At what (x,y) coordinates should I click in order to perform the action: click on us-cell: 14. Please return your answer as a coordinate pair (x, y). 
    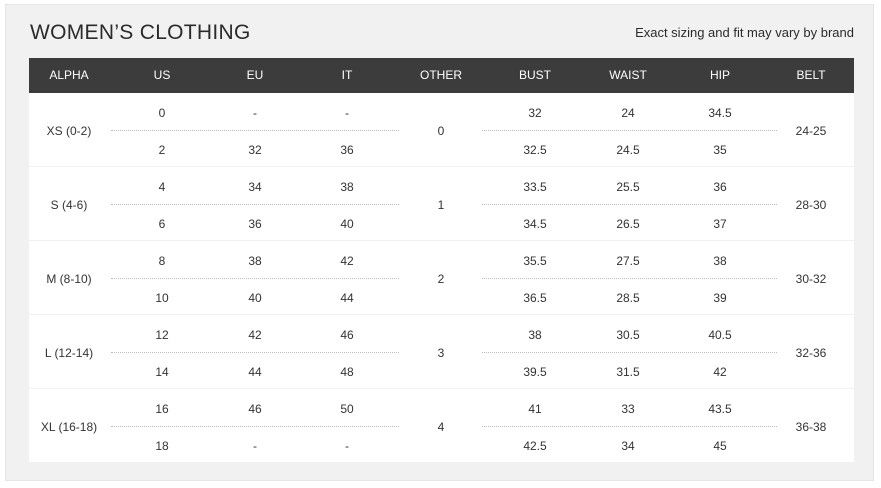
    Looking at the image, I should click on (162, 372).